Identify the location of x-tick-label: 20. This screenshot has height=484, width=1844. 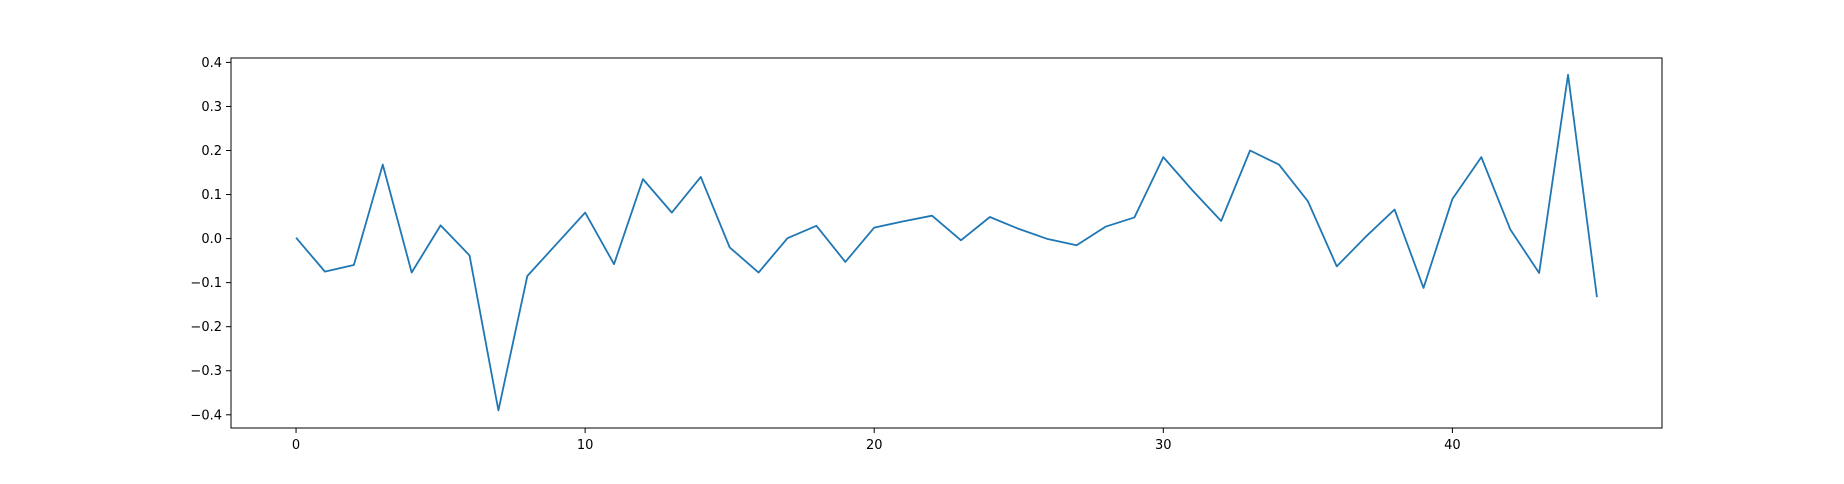
(874, 445).